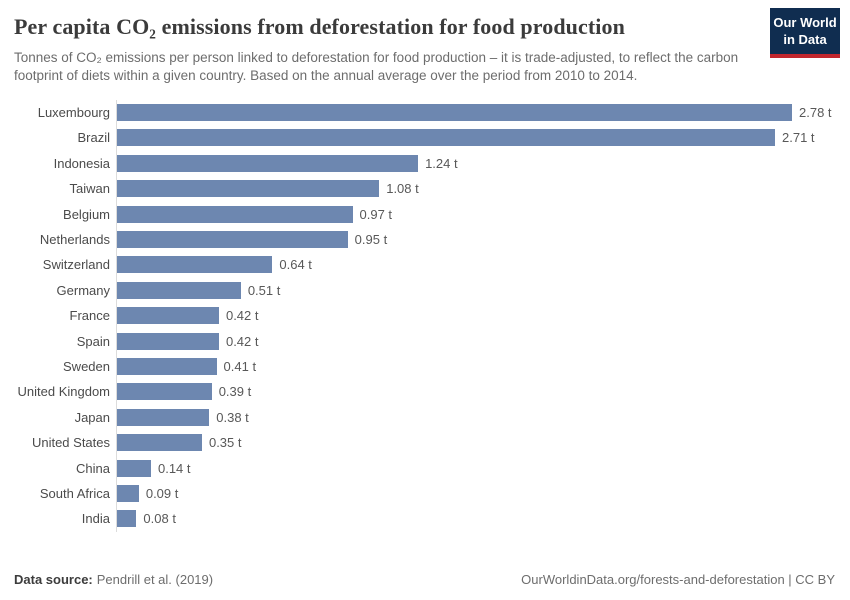  I want to click on table-row: Luxembourg 2.78 t, so click(432, 112).